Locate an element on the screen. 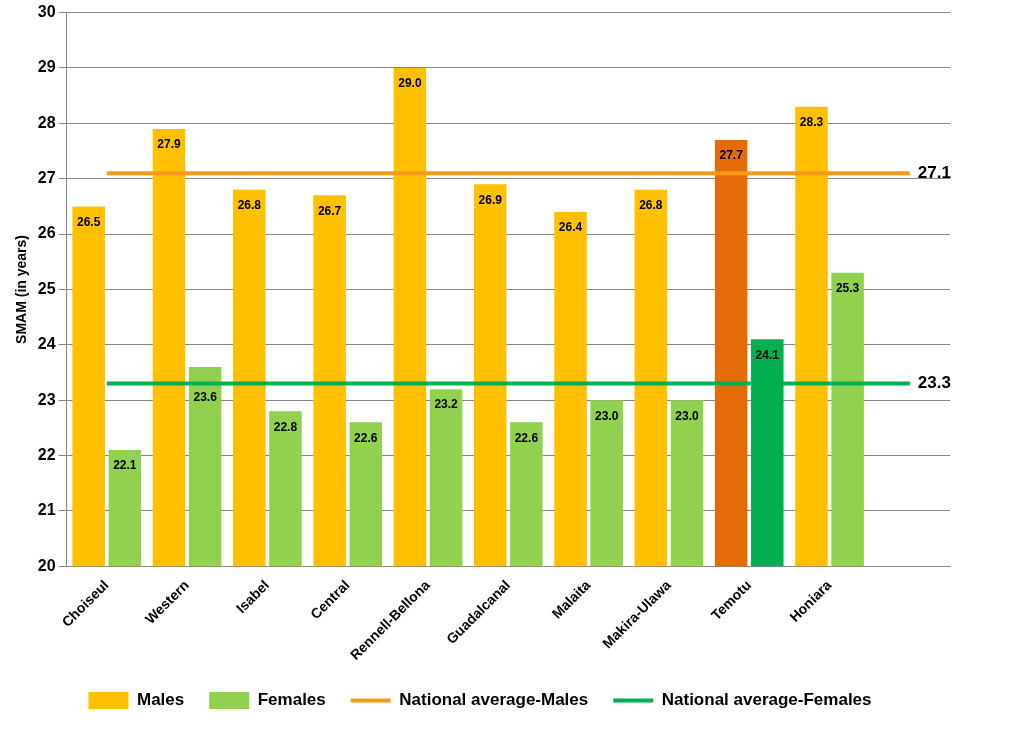 This screenshot has height=729, width=1010. data-label: 23.2 is located at coordinates (446, 404).